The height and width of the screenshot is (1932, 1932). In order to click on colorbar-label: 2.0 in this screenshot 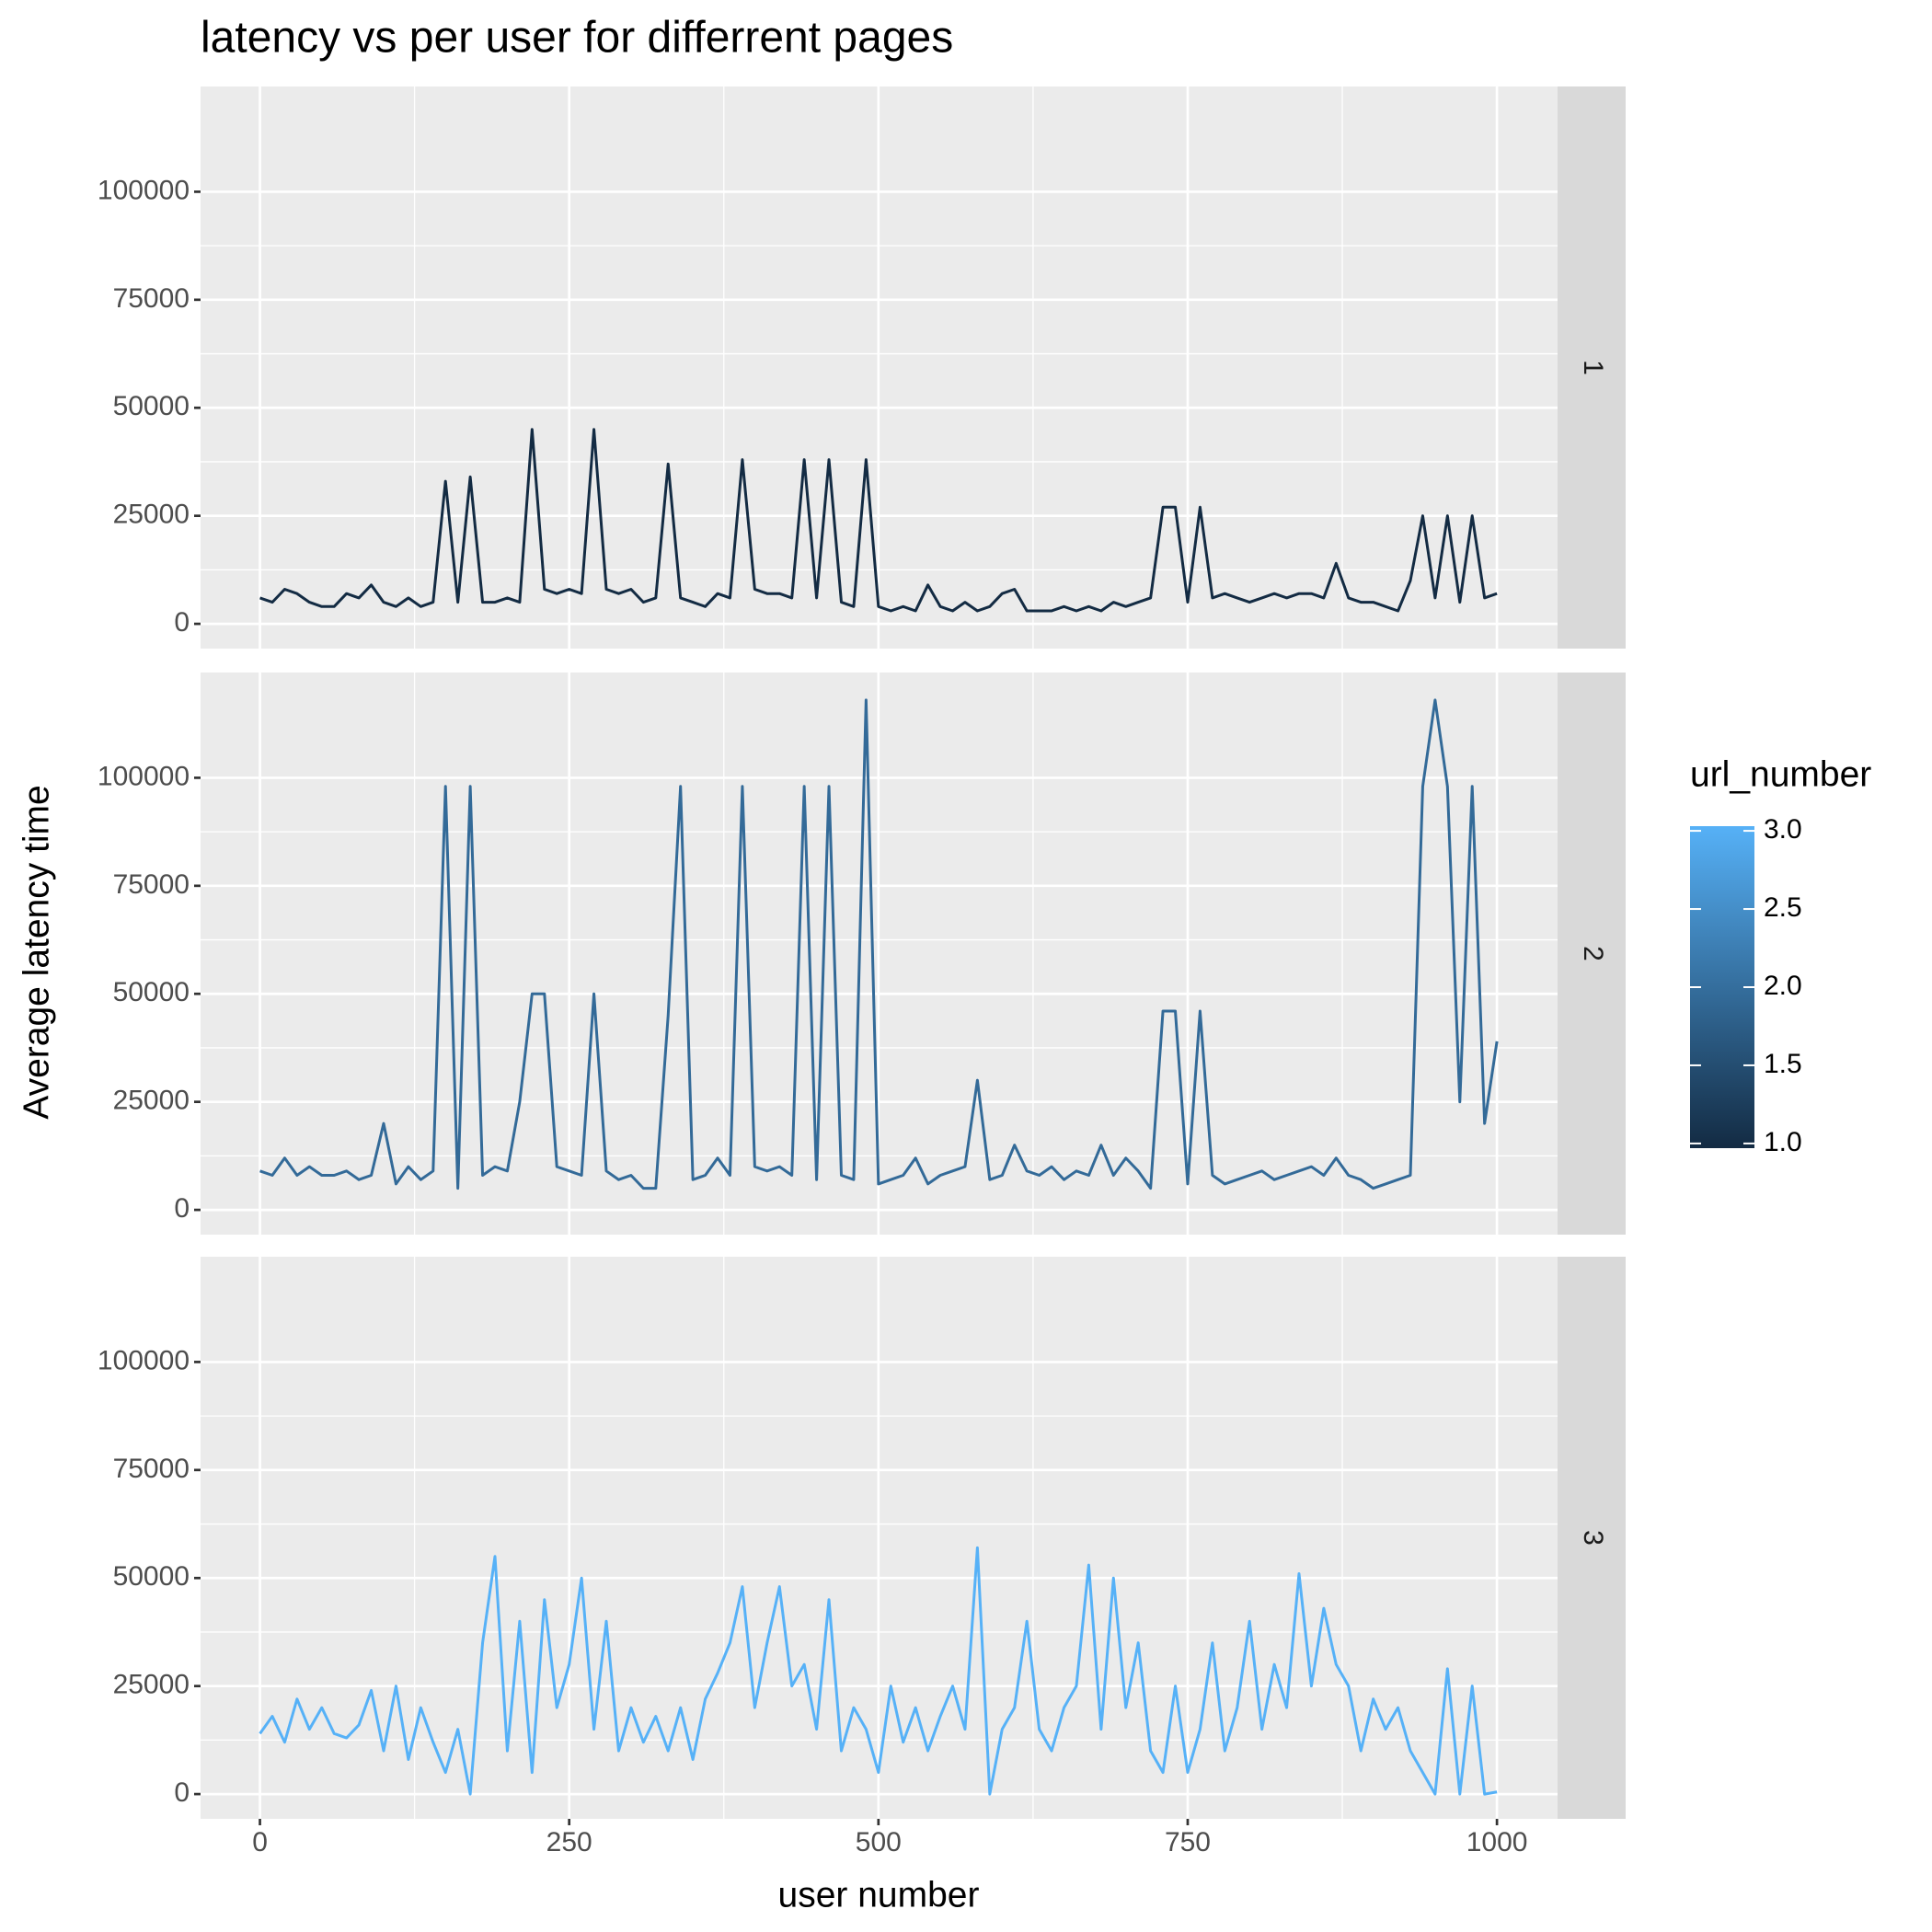, I will do `click(1783, 986)`.